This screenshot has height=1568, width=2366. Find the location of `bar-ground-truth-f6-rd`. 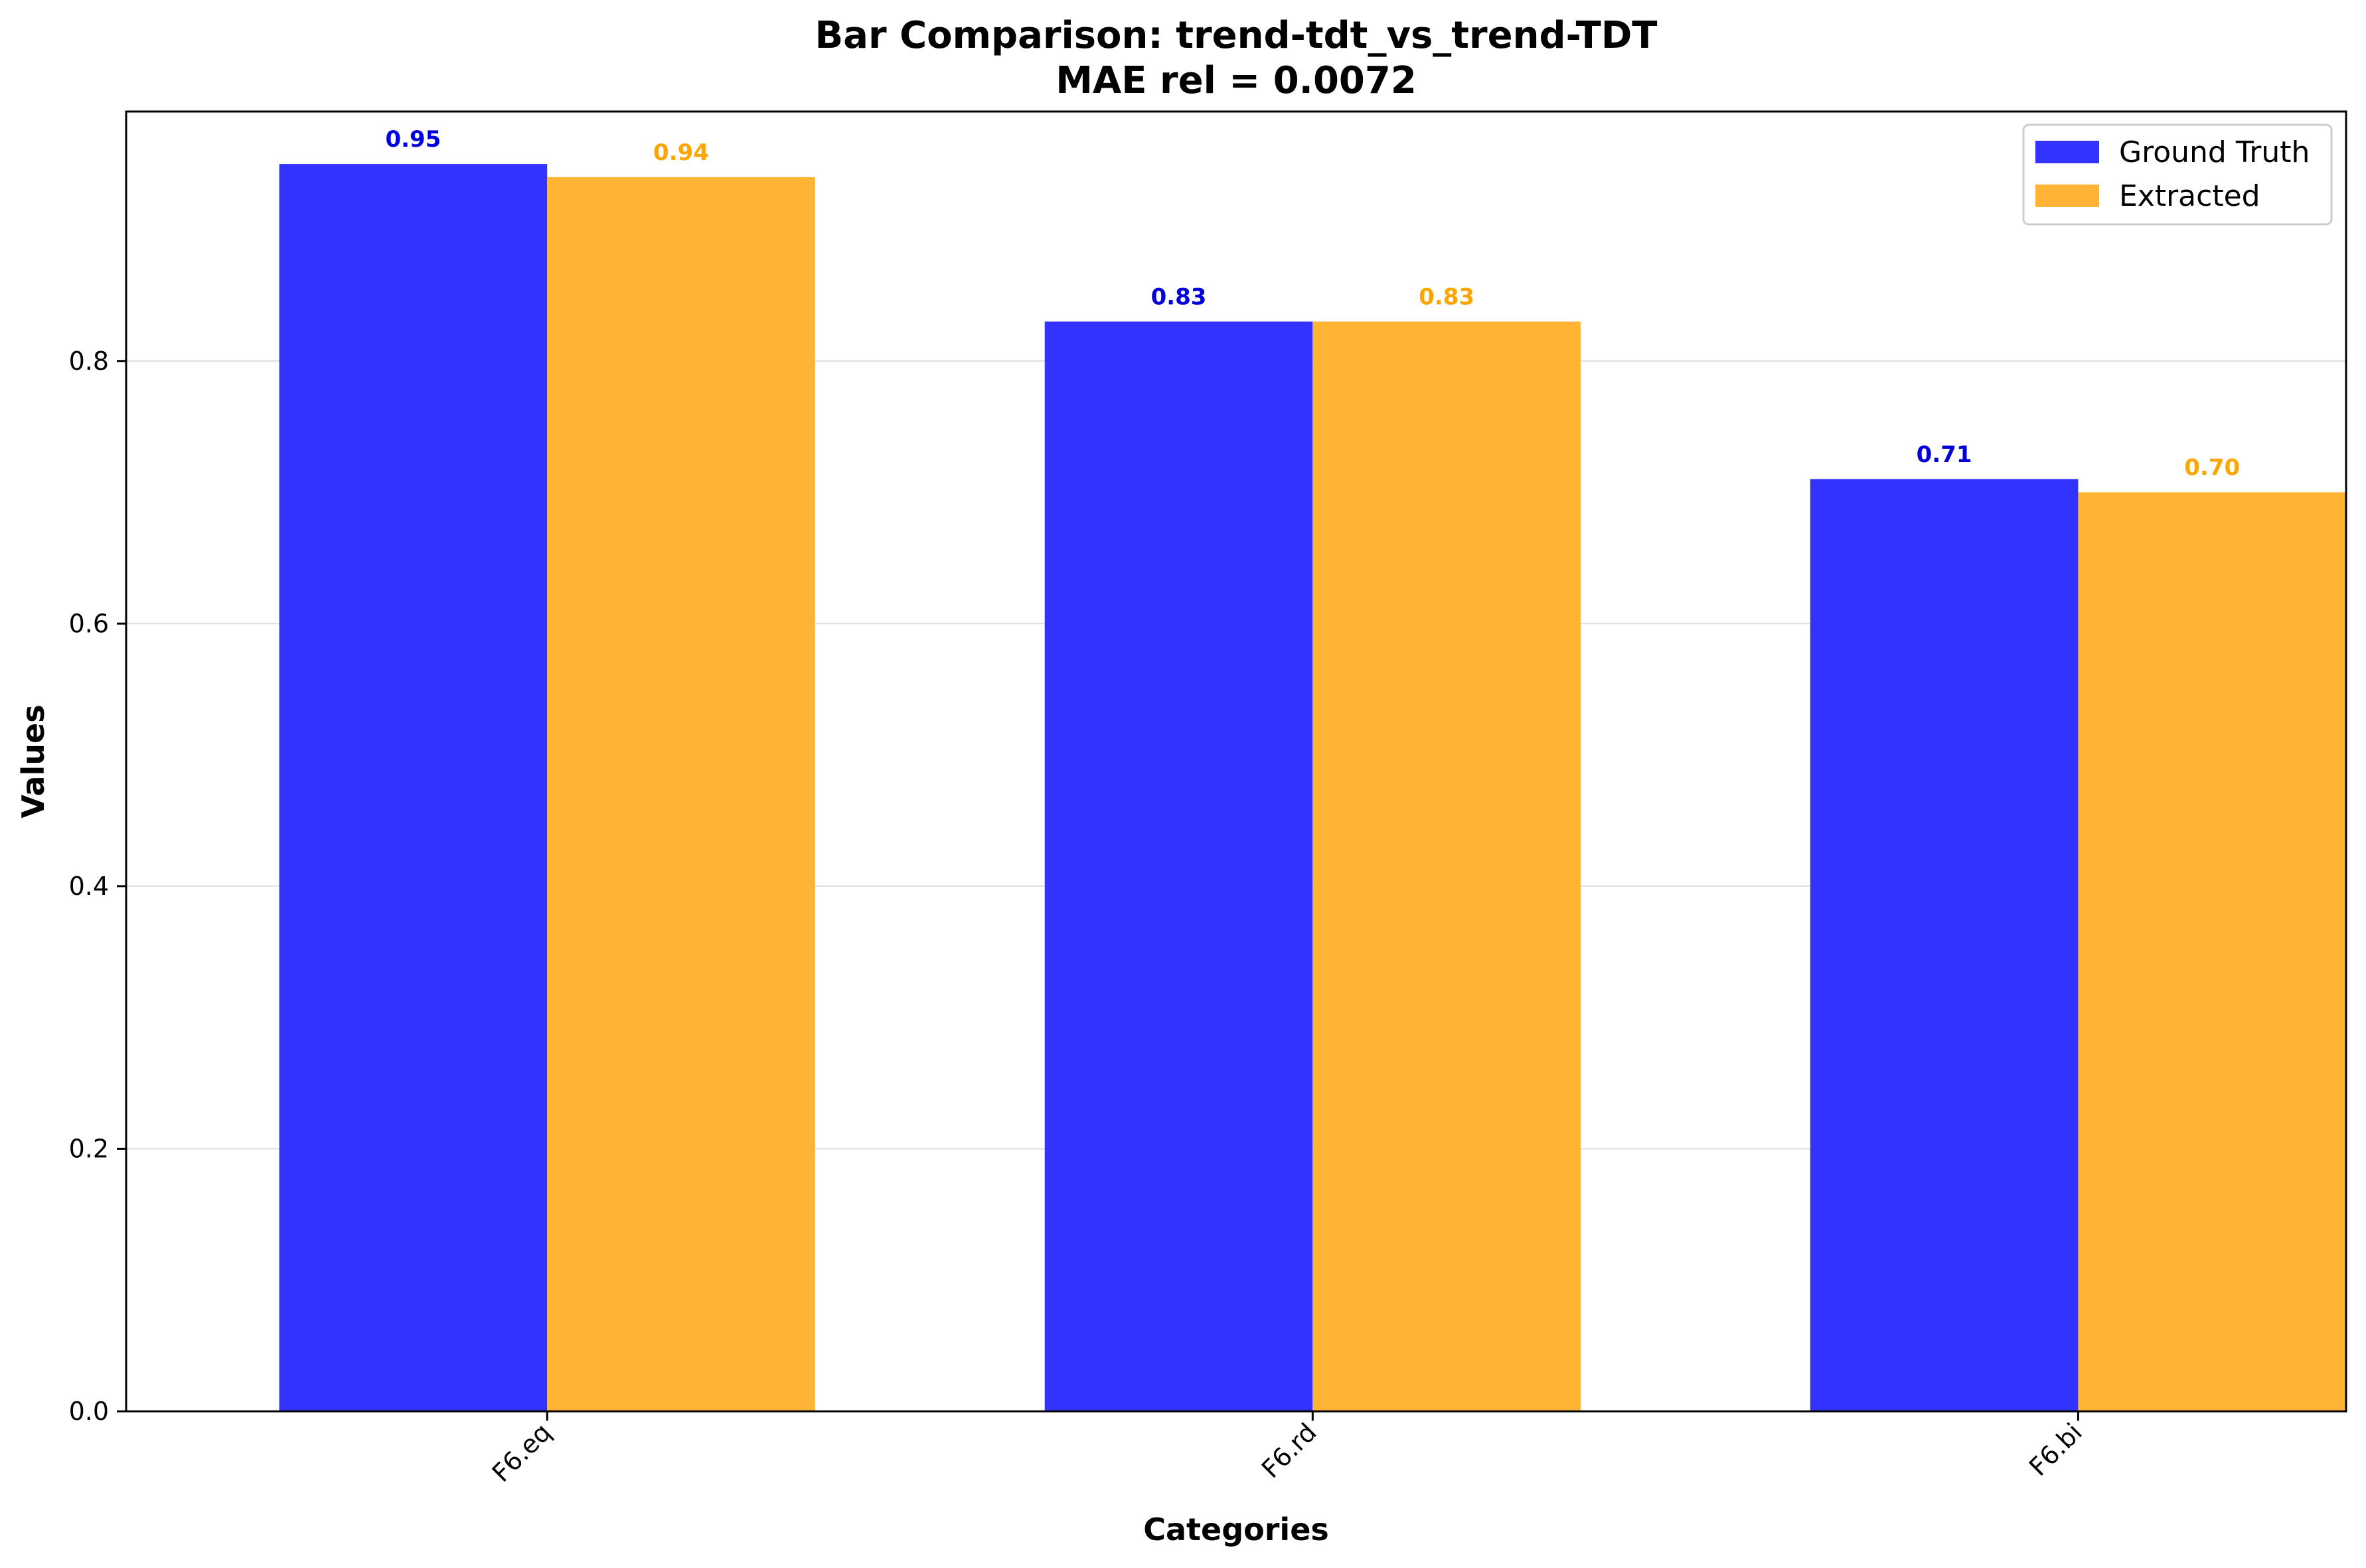

bar-ground-truth-f6-rd is located at coordinates (1179, 866).